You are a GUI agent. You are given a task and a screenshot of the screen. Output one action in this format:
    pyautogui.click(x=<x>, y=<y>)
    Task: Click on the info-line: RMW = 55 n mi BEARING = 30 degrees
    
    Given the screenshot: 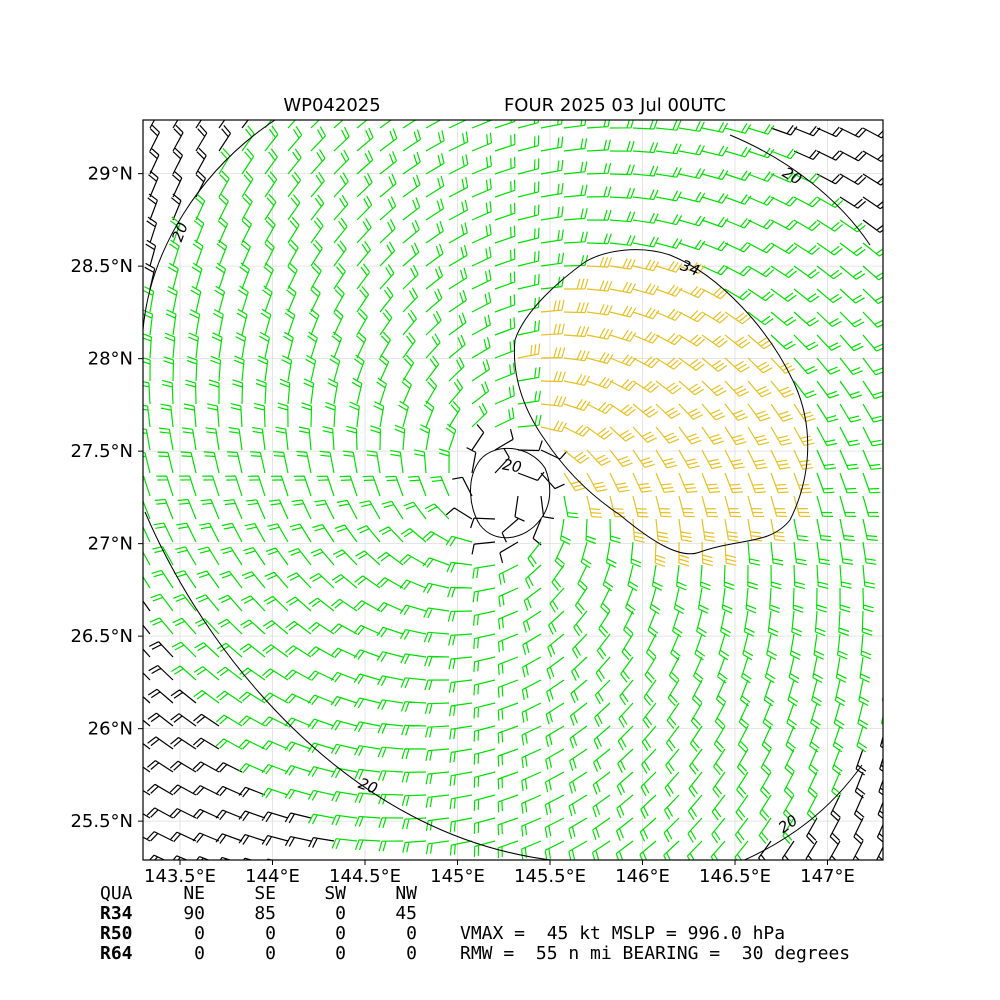 What is the action you would take?
    pyautogui.click(x=655, y=953)
    